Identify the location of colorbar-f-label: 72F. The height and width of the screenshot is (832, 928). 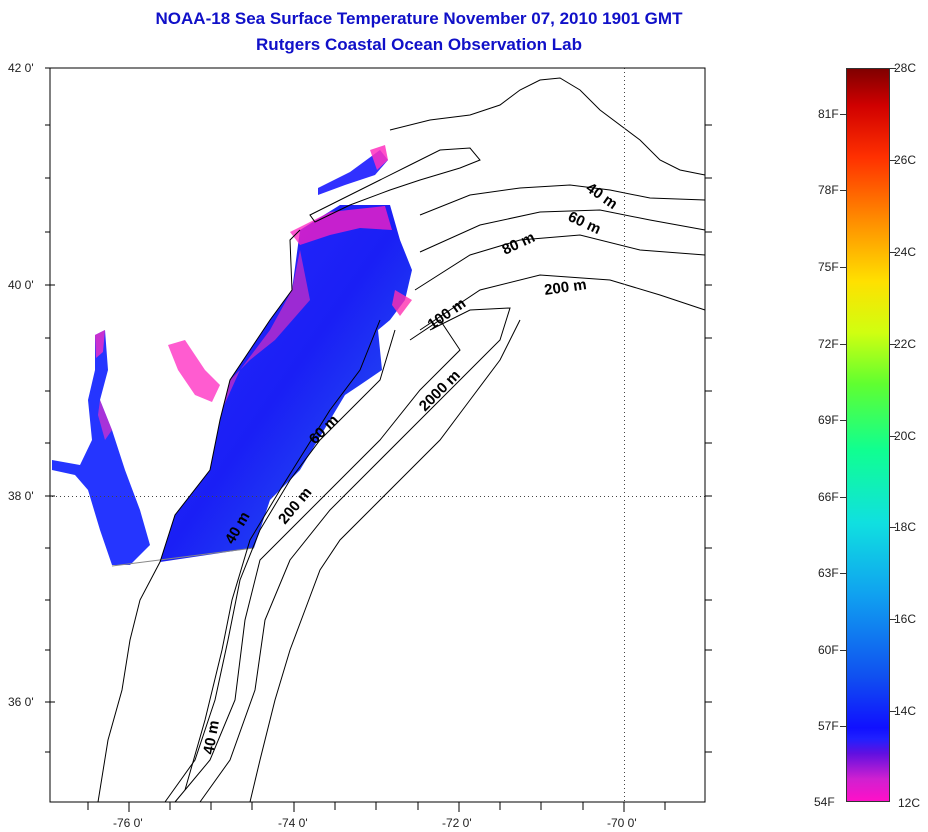
(828, 344).